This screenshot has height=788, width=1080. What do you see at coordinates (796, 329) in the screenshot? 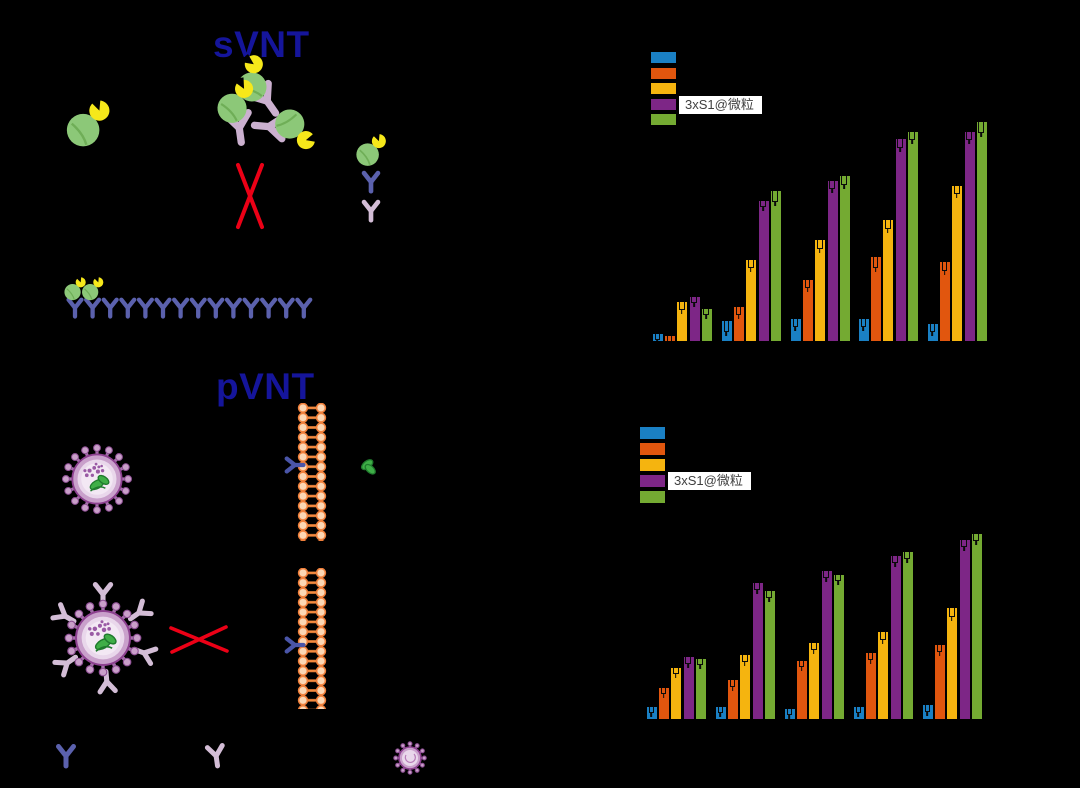
I see `bar-chart1-s1-g3` at bounding box center [796, 329].